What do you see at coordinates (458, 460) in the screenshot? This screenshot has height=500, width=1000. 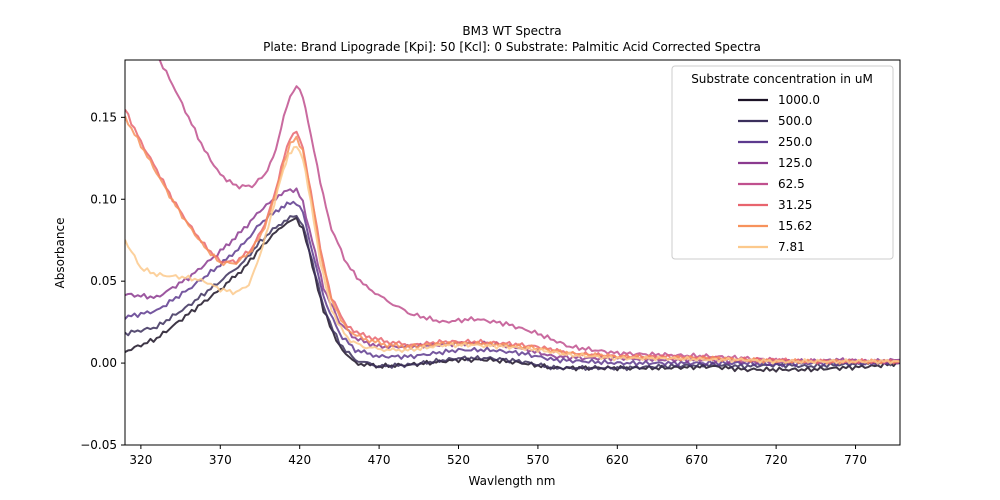 I see `x-tick-label: 520` at bounding box center [458, 460].